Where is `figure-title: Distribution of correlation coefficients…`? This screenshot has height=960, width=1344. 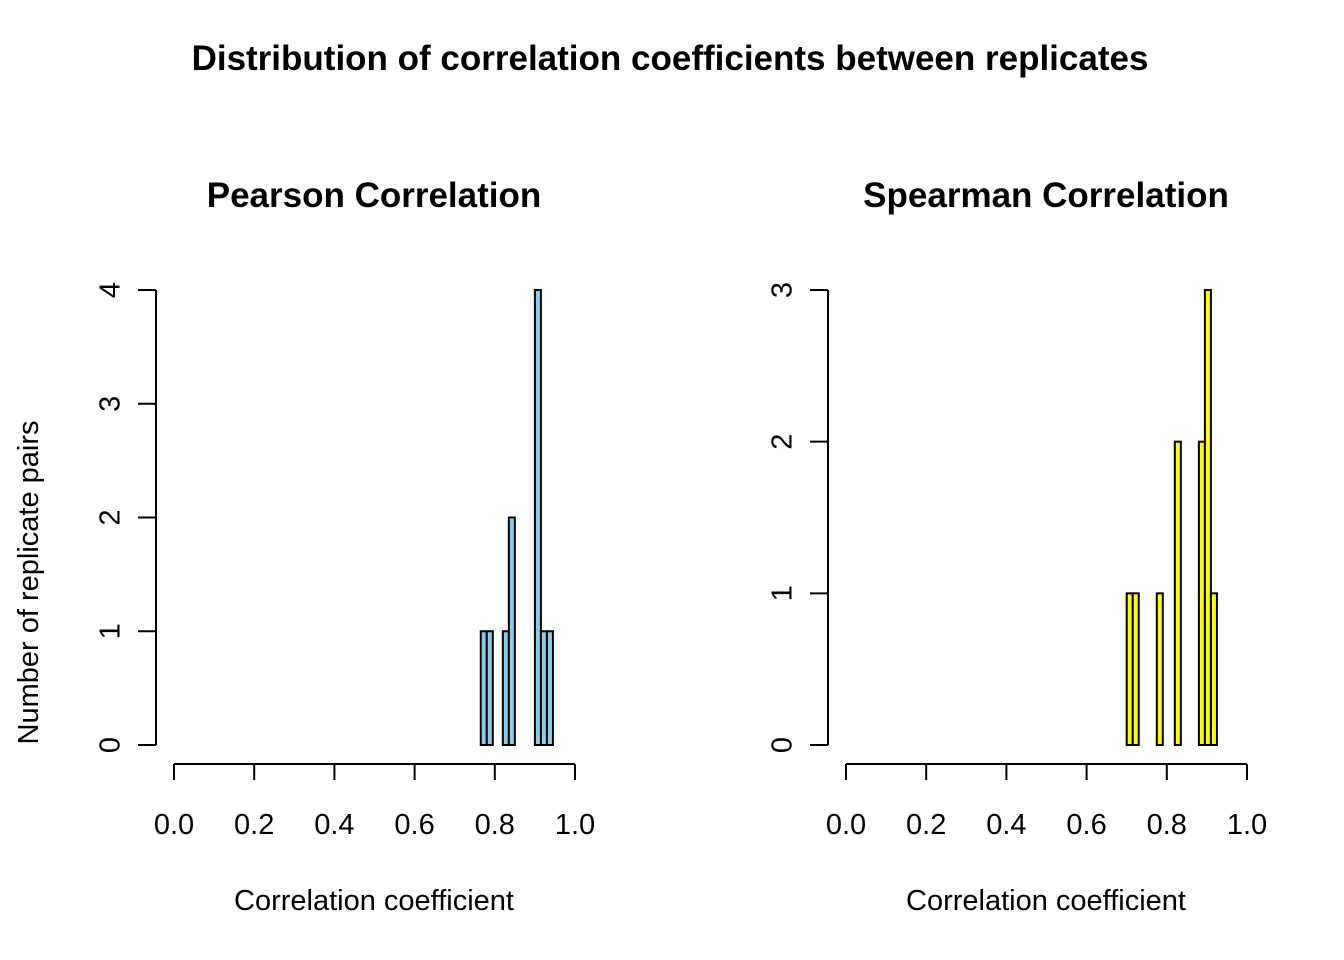
figure-title: Distribution of correlation coefficients… is located at coordinates (670, 58).